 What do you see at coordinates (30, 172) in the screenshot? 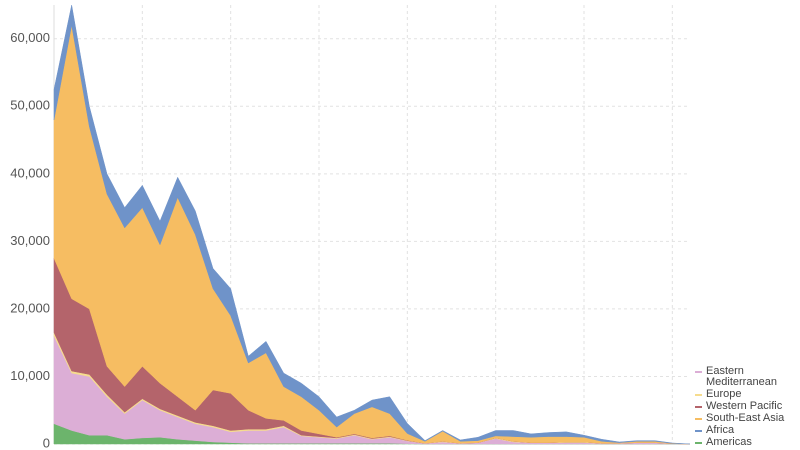
I see `y-tick-label: 40,000` at bounding box center [30, 172].